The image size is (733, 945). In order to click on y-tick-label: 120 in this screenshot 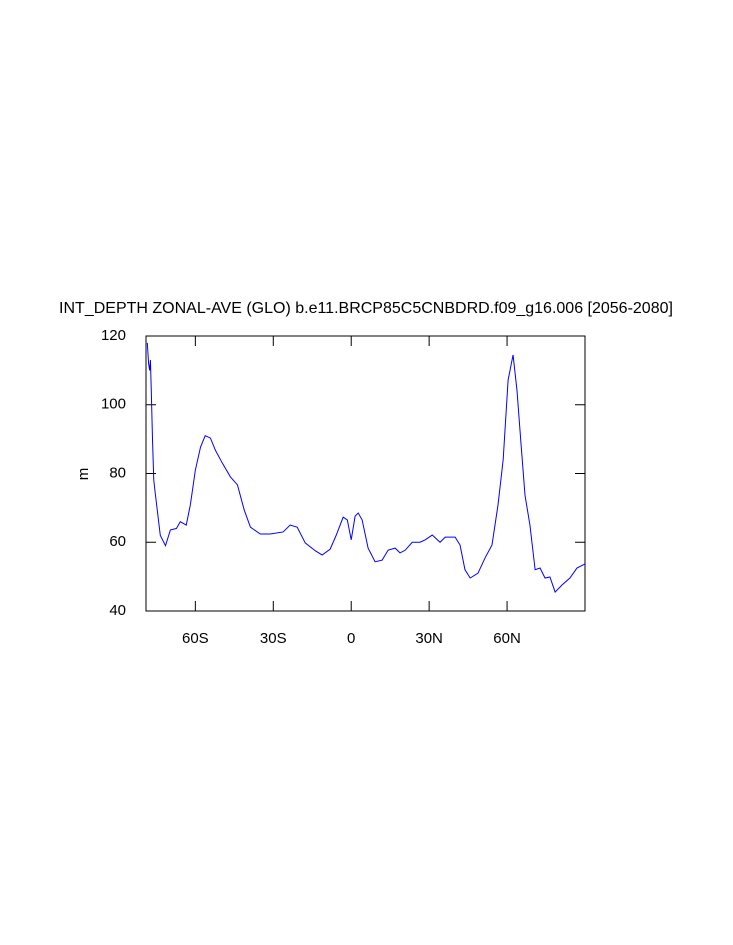, I will do `click(113, 335)`.